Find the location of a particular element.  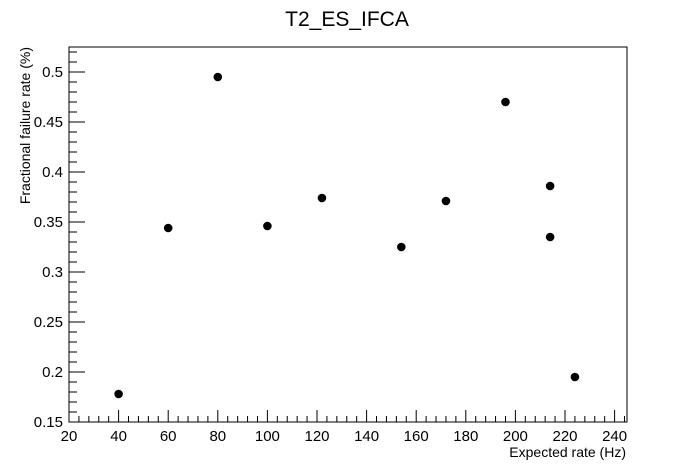

x-tick-label: 20 is located at coordinates (69, 436).